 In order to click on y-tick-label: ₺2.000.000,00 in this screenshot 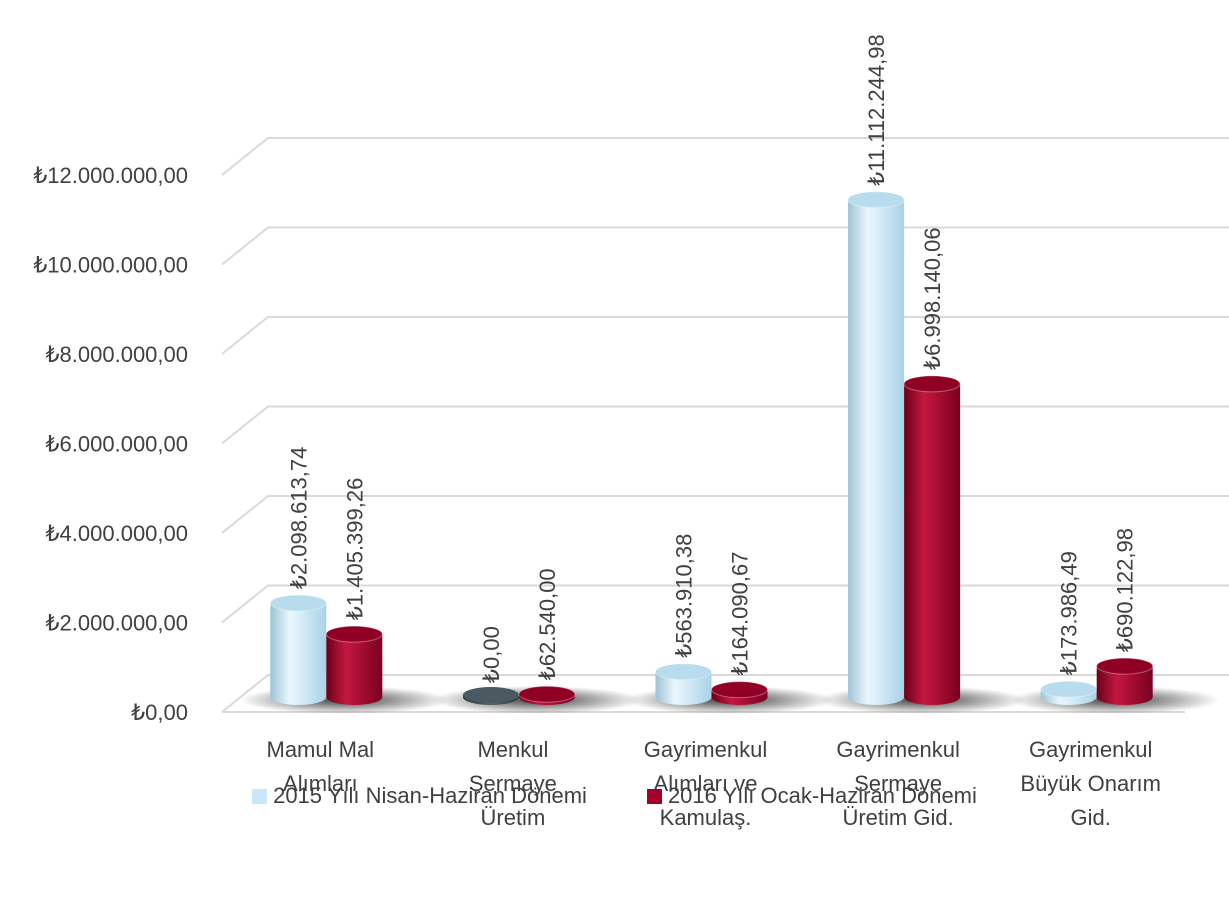, I will do `click(117, 623)`.